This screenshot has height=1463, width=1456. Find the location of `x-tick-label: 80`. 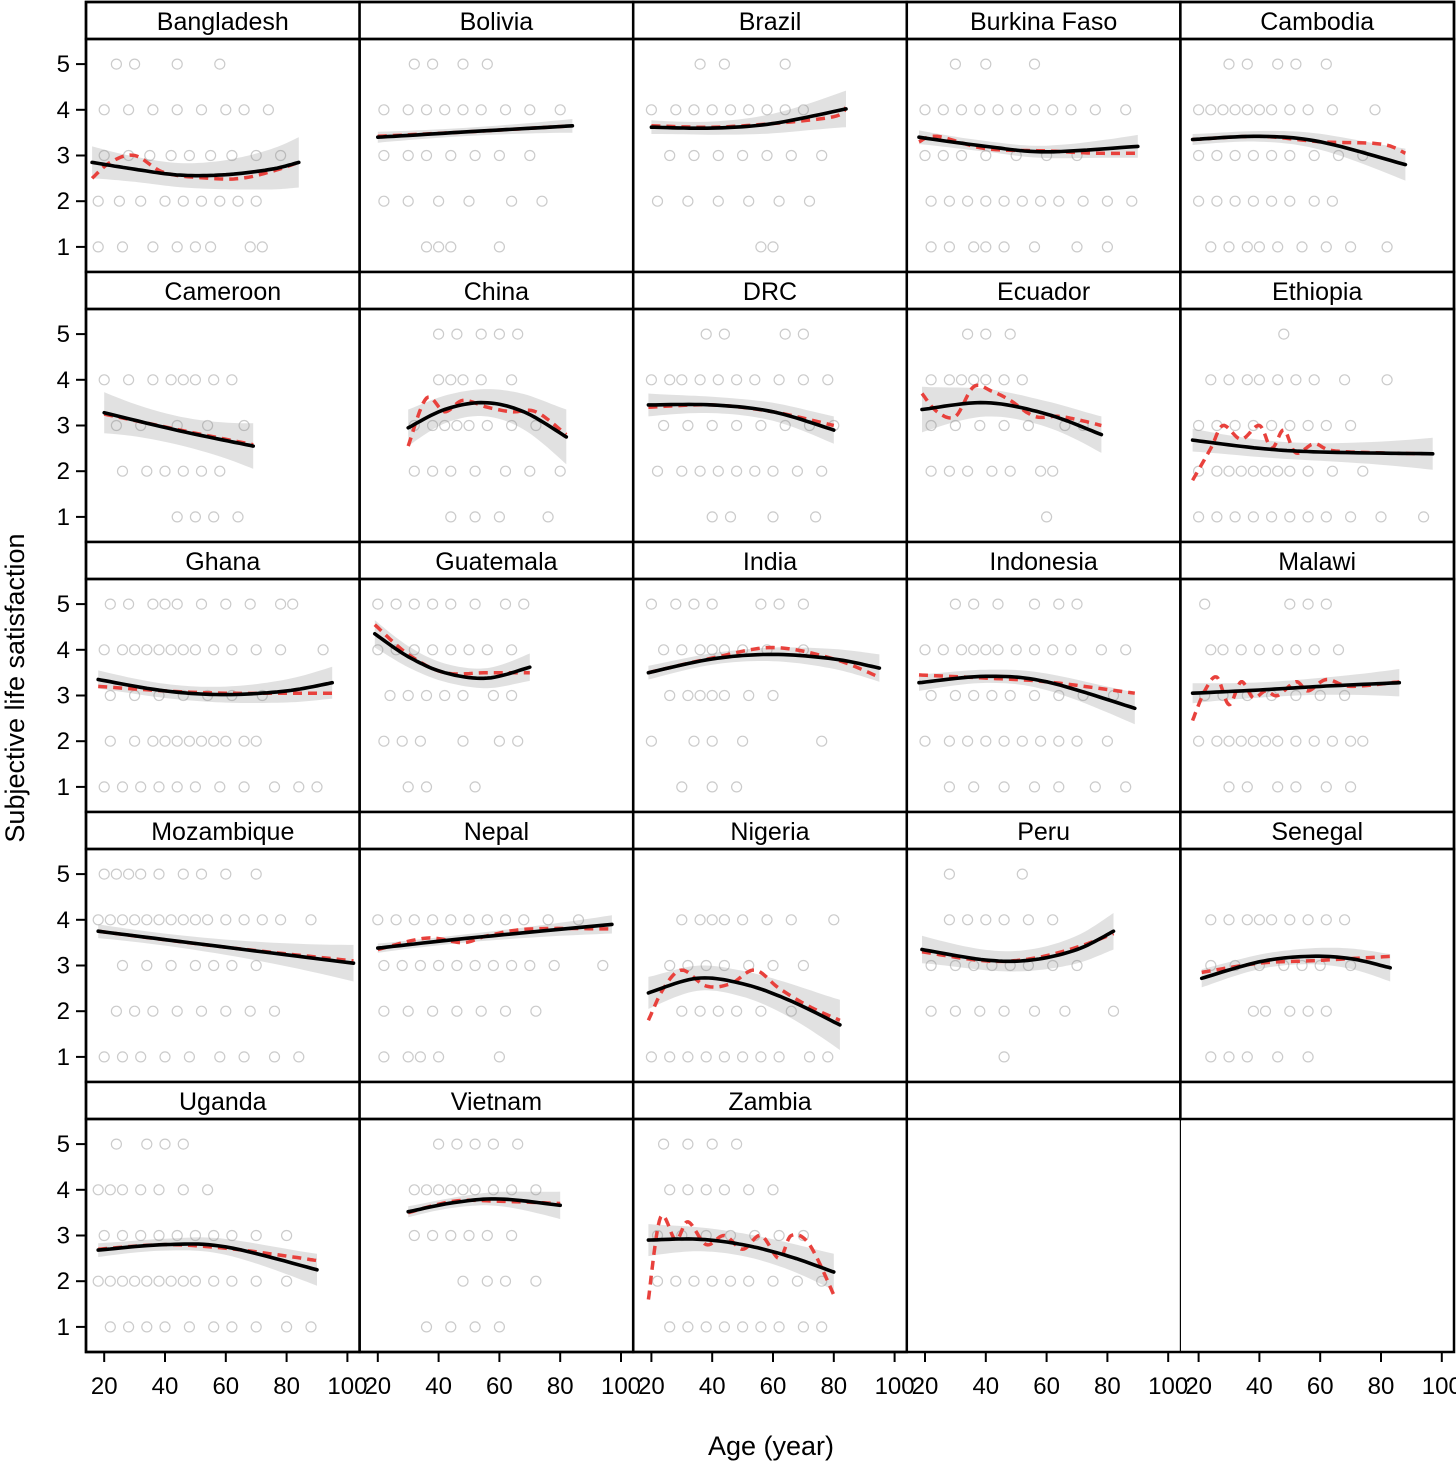

x-tick-label: 80 is located at coordinates (560, 1386).